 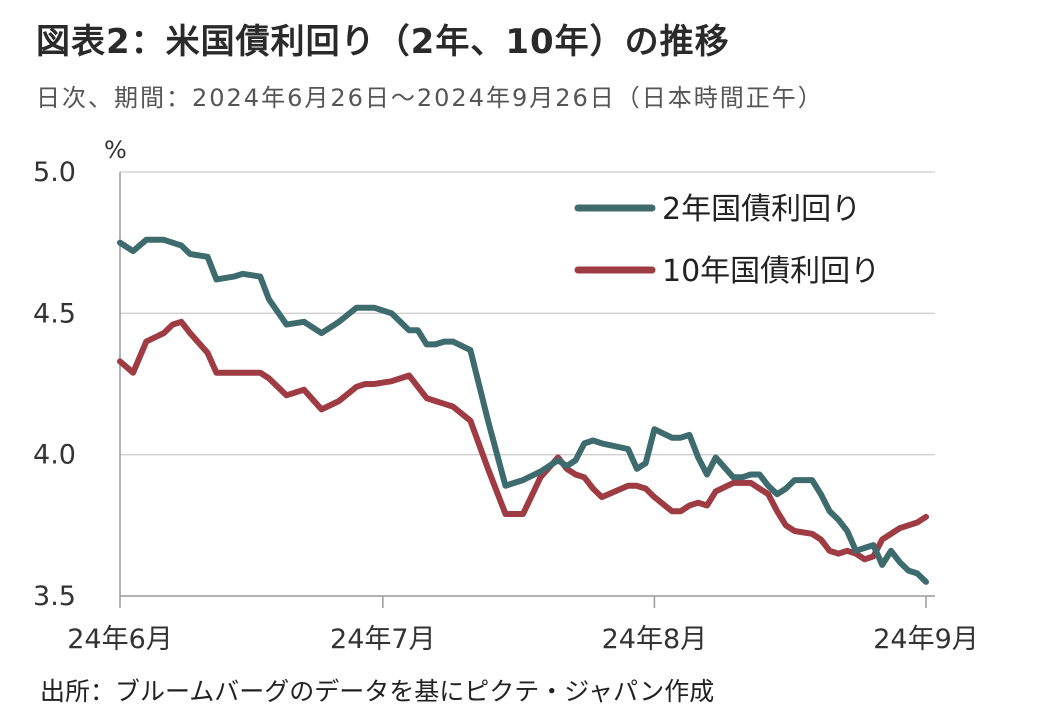 I want to click on y-tick-label: 4.5, so click(x=54, y=313).